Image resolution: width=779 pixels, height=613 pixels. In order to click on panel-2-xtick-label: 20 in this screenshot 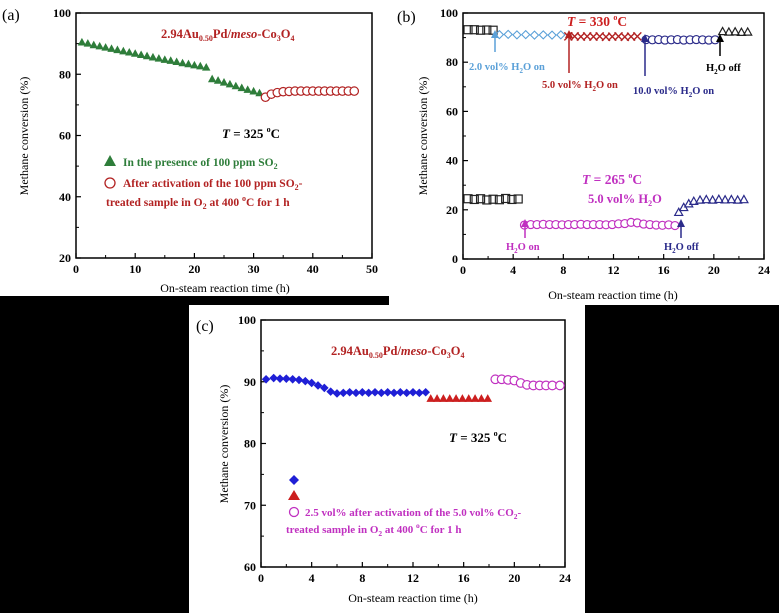, I will do `click(514, 578)`.